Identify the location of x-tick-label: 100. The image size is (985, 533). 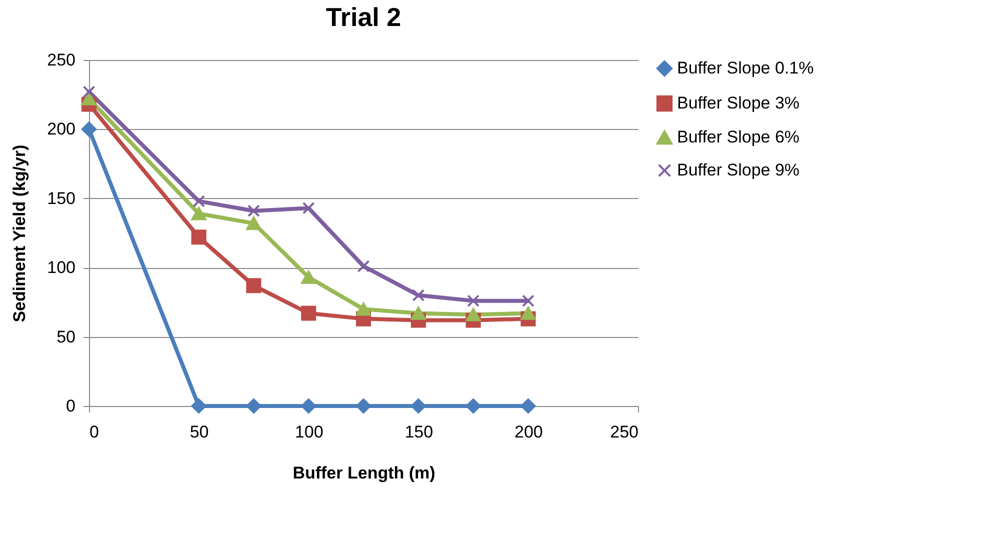
(309, 432).